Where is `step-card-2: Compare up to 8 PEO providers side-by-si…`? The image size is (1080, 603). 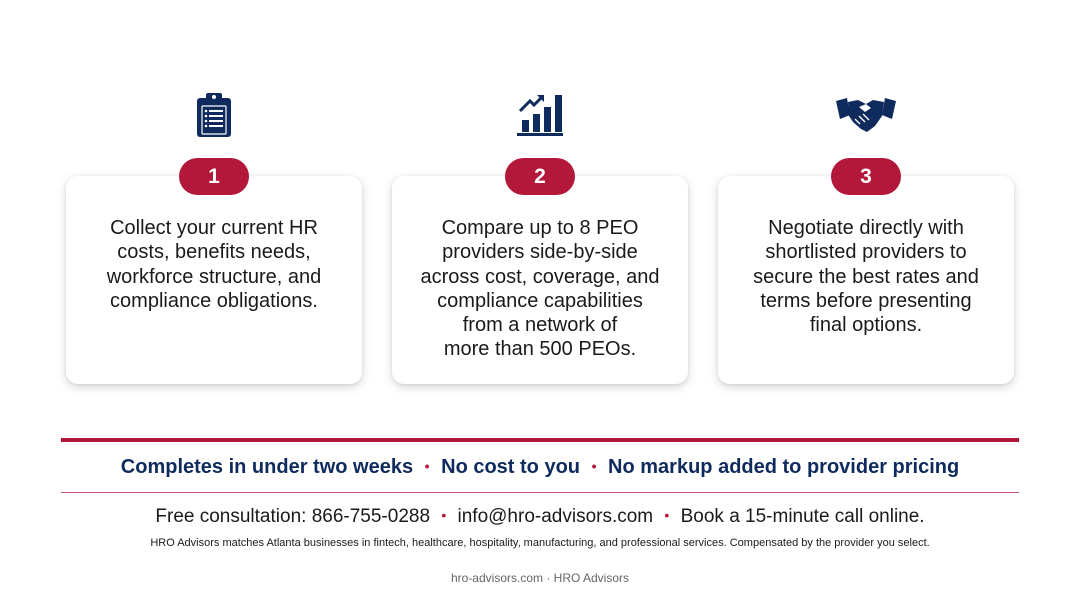
step-card-2: Compare up to 8 PEO providers side-by-si… is located at coordinates (540, 280).